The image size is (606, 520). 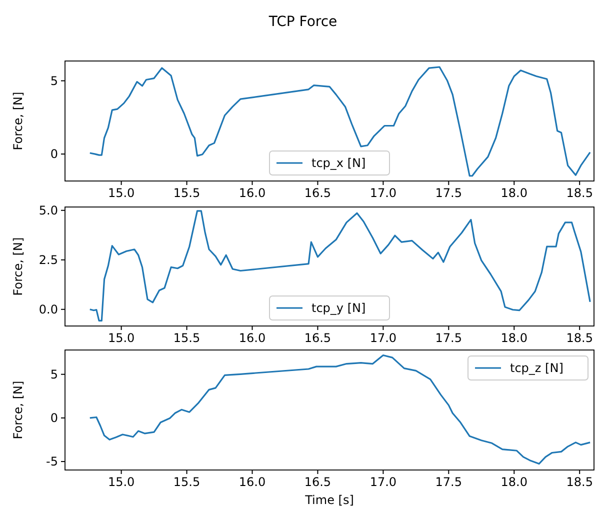 What do you see at coordinates (537, 368) in the screenshot?
I see `legend-label: tcp_z [N]` at bounding box center [537, 368].